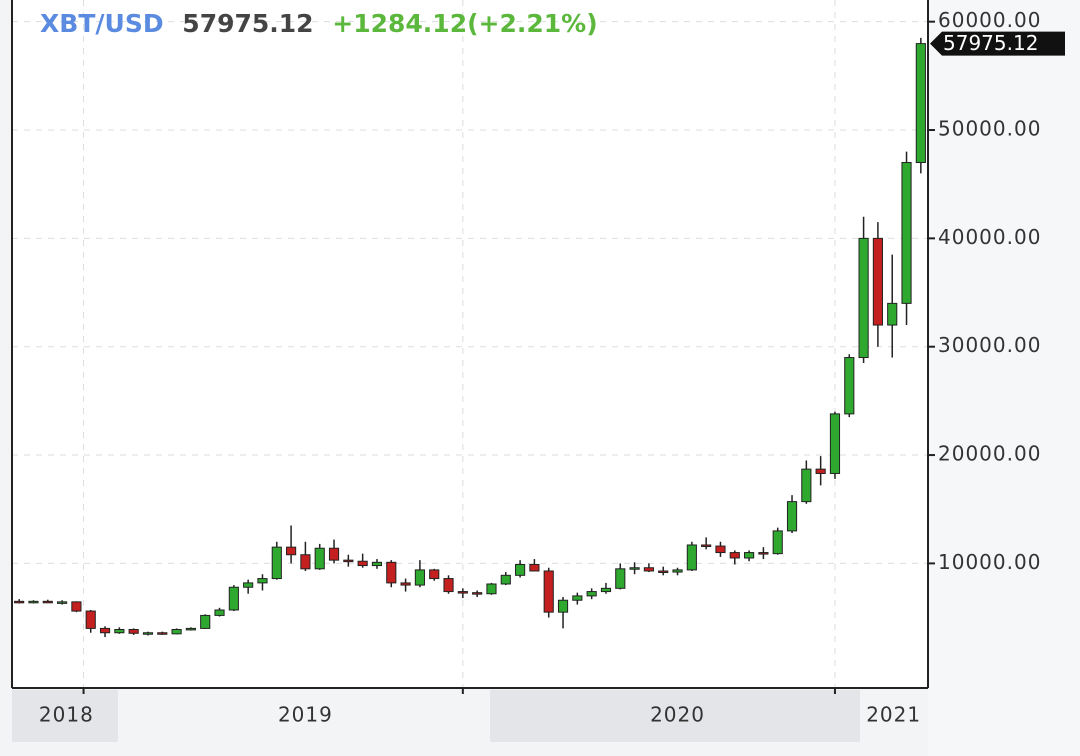 The height and width of the screenshot is (756, 1080). I want to click on y-tick-label: 40000.00, so click(989, 237).